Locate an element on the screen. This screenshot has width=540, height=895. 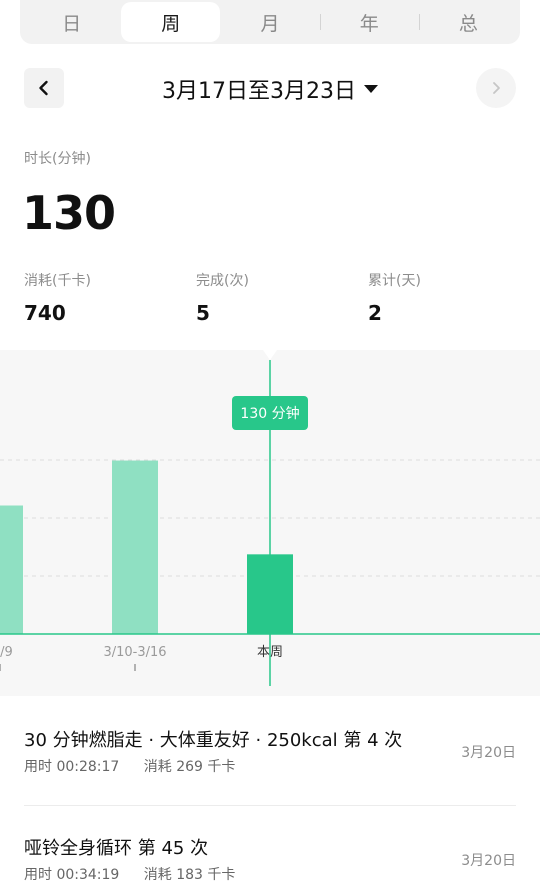
previous-week-button is located at coordinates (44, 88).